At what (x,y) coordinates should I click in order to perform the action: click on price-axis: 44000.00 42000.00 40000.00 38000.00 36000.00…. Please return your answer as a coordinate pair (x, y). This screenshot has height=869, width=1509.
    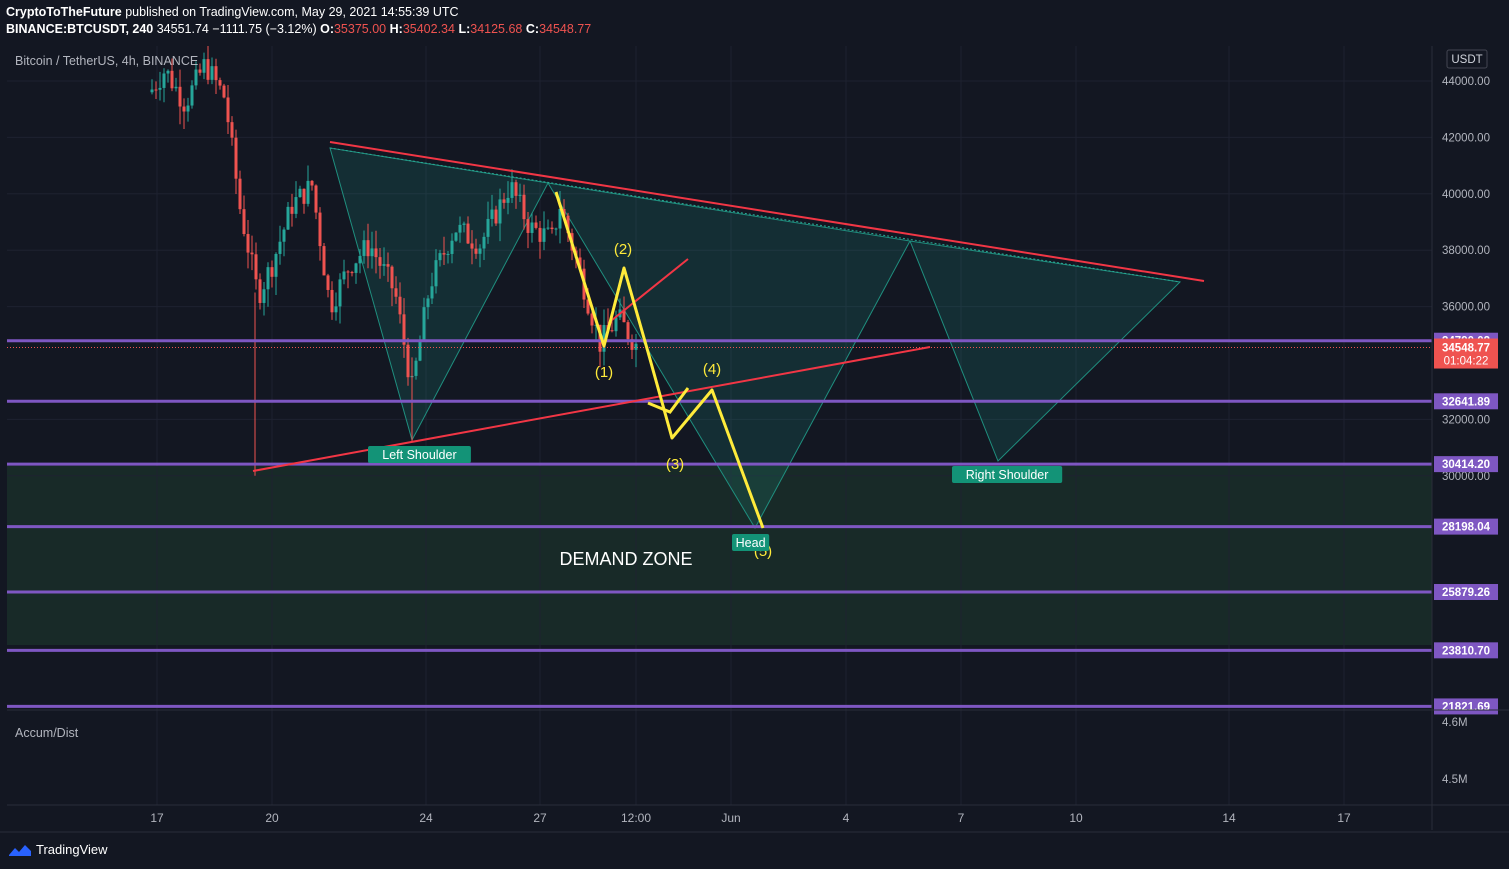
    Looking at the image, I should click on (1470, 438).